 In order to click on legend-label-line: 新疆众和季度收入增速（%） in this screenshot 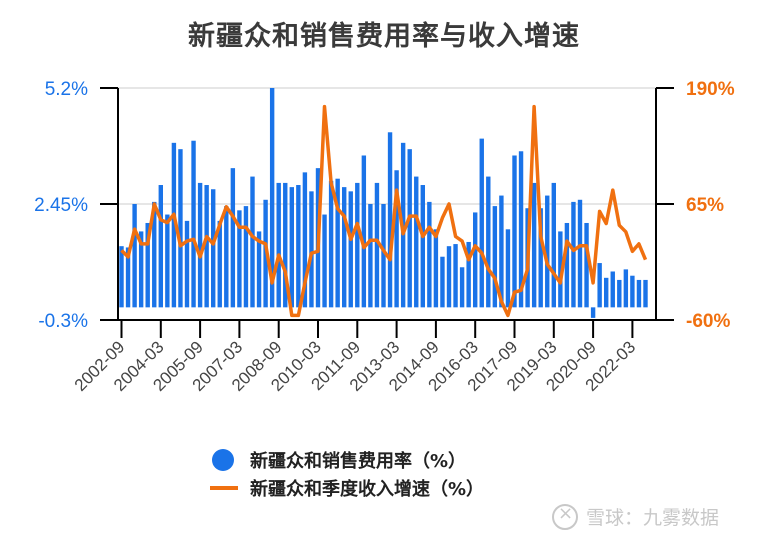, I will do `click(367, 489)`.